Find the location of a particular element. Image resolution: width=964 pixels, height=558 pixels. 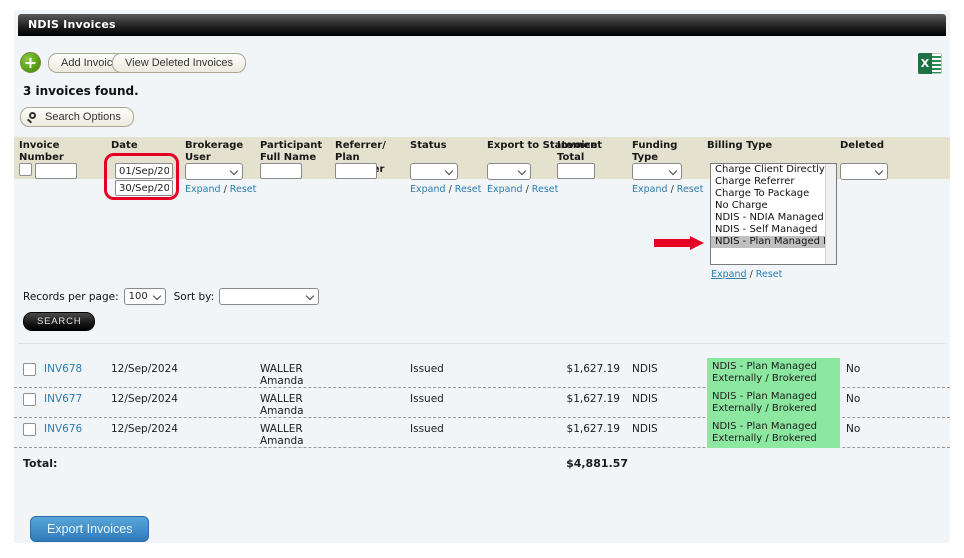

funding-expand-link: Expand is located at coordinates (650, 189).